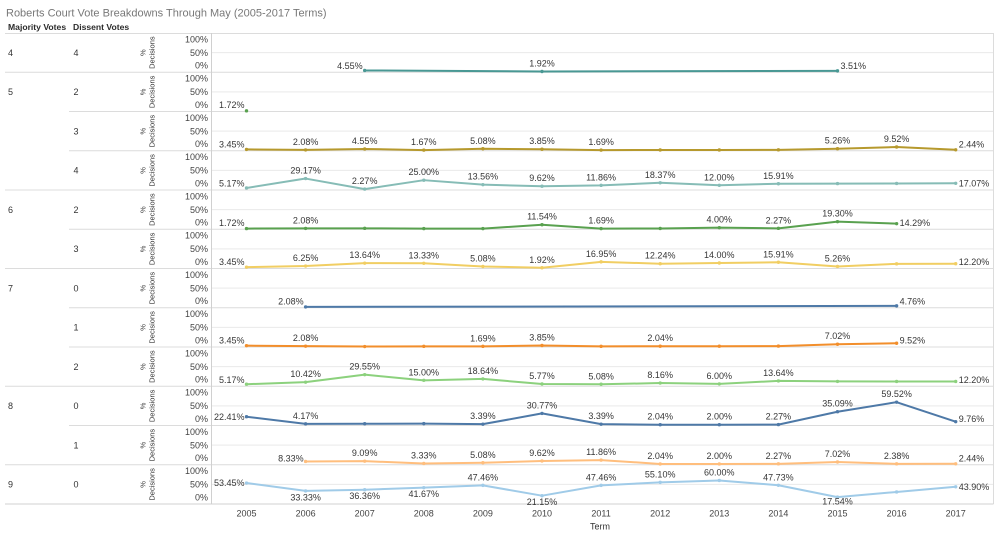 The image size is (1000, 539). Describe the element at coordinates (542, 64) in the screenshot. I see `svg-text: 1.92%` at that location.